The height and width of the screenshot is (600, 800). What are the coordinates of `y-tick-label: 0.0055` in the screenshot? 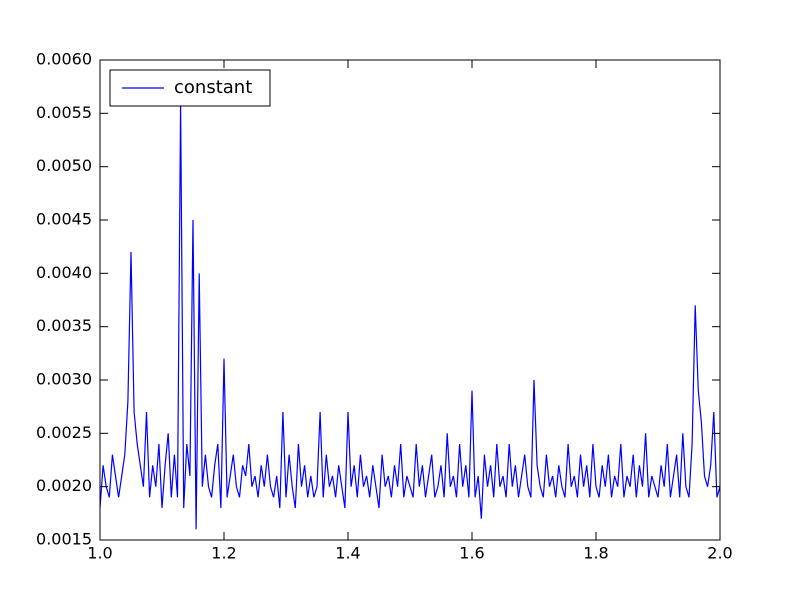 It's located at (64, 112).